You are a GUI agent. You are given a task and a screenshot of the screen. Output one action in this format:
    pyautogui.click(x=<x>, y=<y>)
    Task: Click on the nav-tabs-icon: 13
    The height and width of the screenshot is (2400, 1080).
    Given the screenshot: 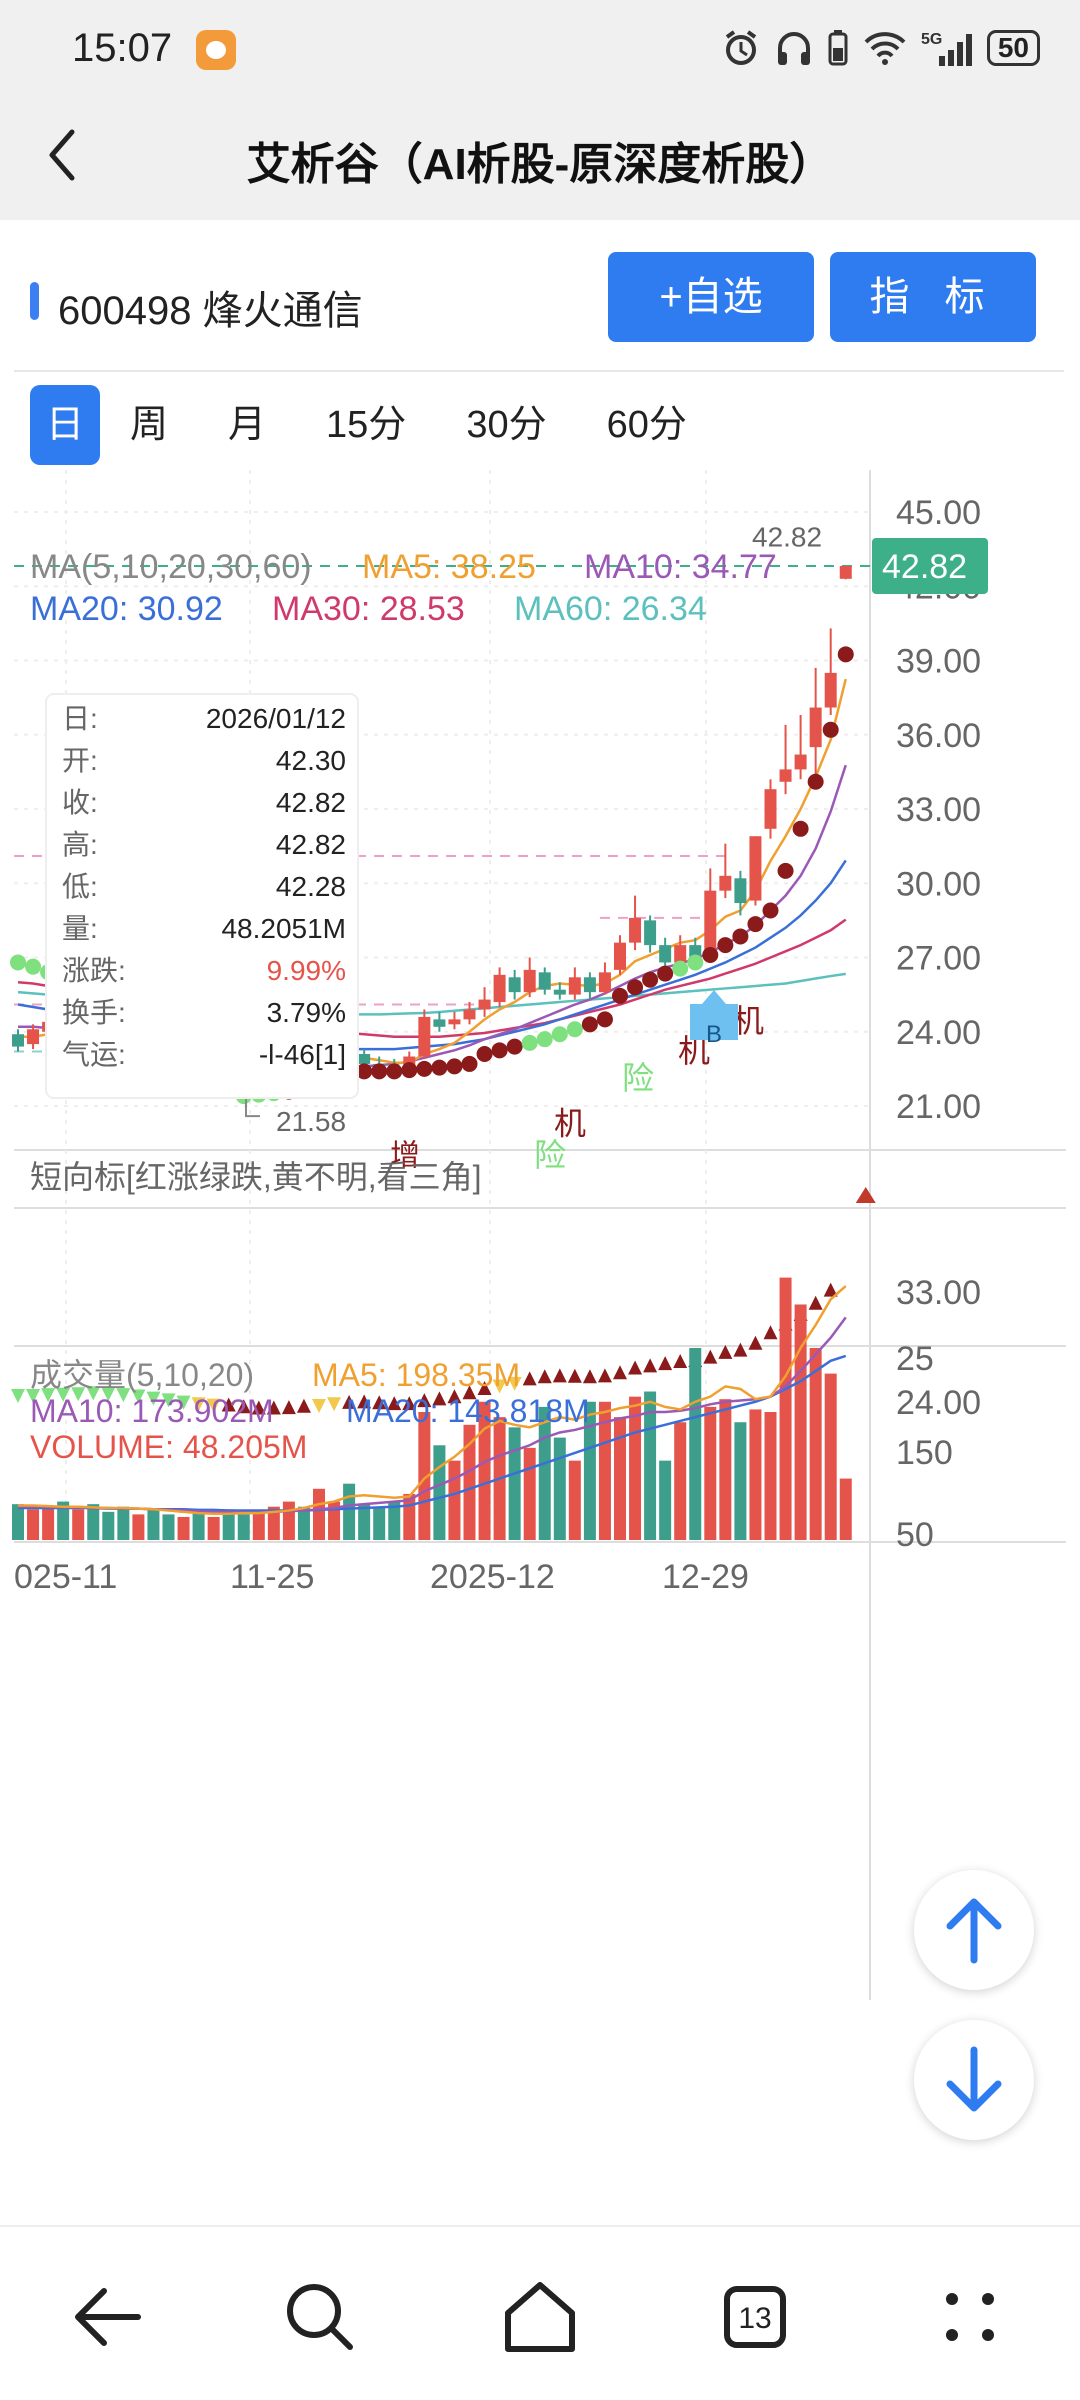 What is the action you would take?
    pyautogui.click(x=755, y=2317)
    